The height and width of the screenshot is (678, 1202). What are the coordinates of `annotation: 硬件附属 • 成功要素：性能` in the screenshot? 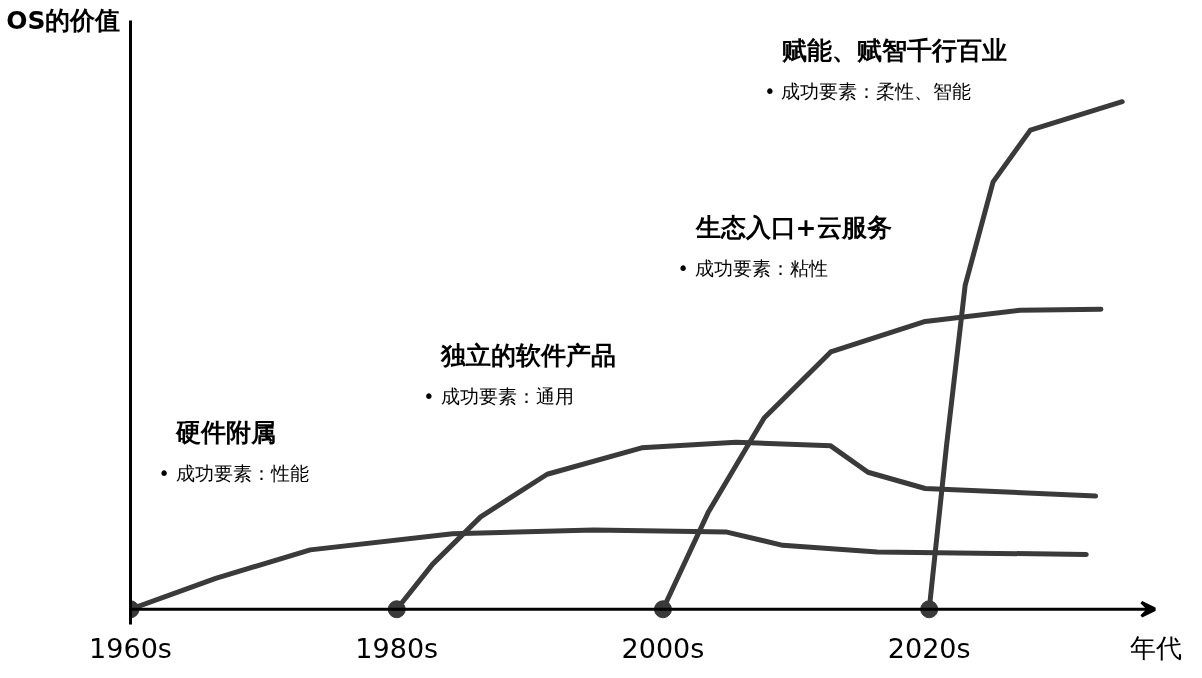 It's located at (233, 451).